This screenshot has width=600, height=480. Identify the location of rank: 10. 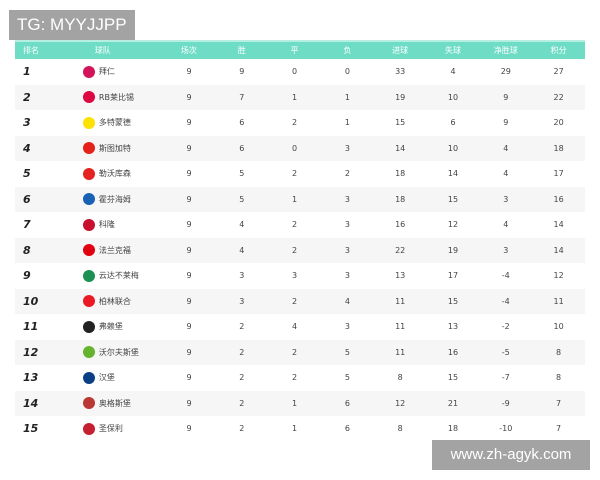
(31, 301).